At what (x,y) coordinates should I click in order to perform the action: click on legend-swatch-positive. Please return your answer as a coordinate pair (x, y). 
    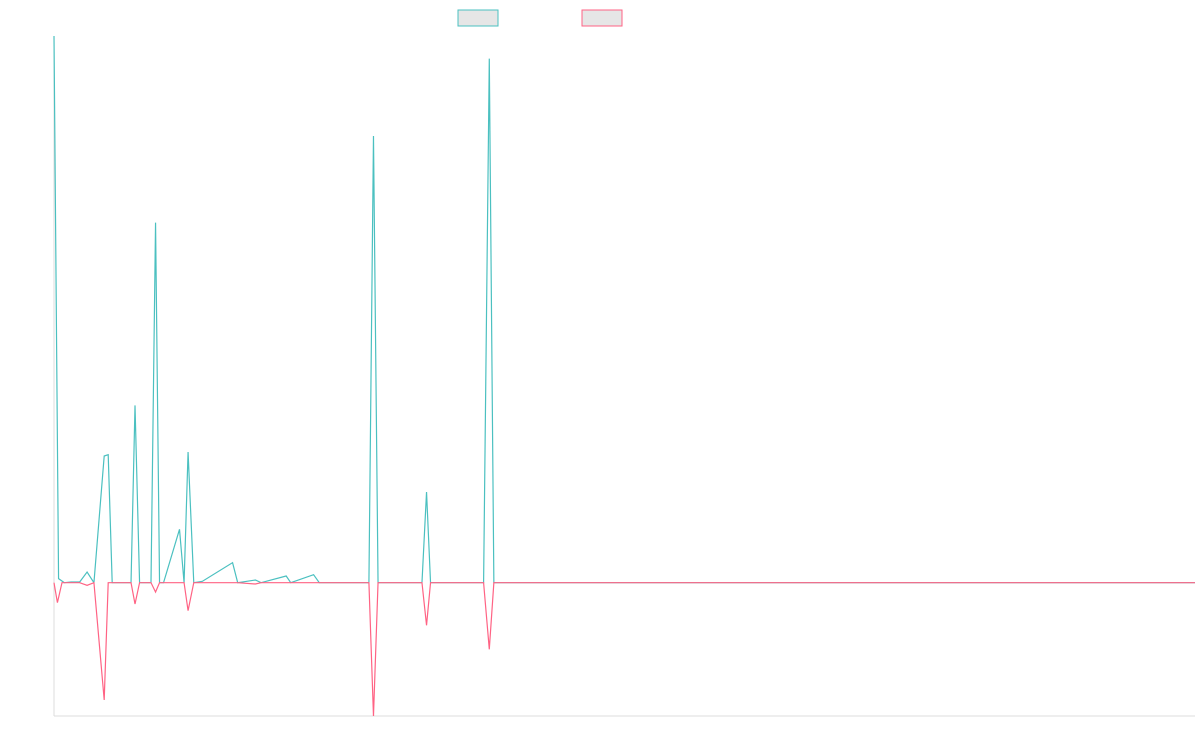
    Looking at the image, I should click on (478, 18).